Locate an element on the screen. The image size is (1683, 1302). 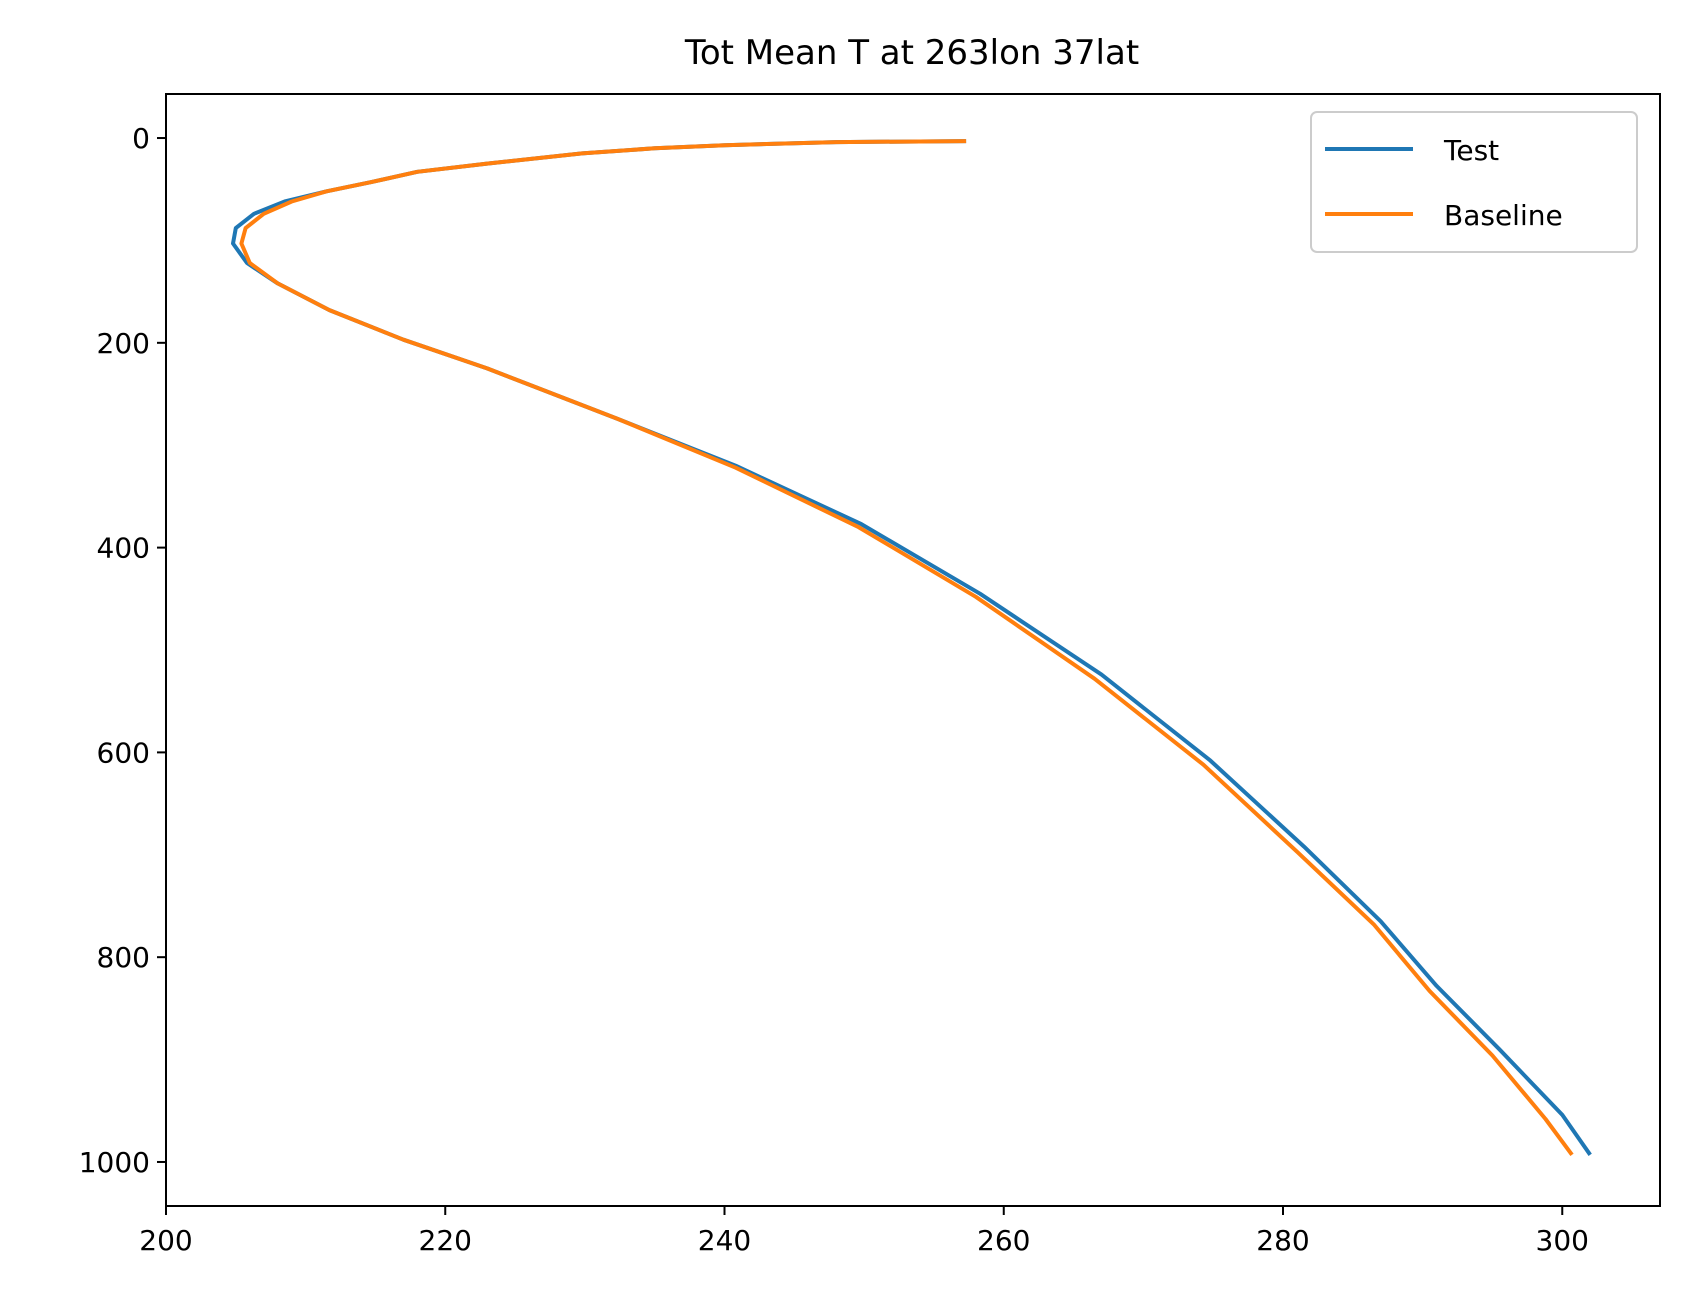
y-tick-label: 0 is located at coordinates (141, 138).